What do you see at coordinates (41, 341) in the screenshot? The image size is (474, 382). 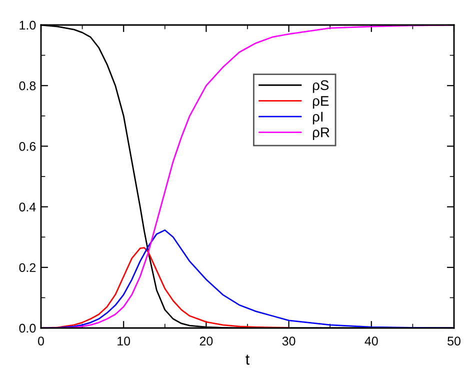 I see `x-tick-label: 0` at bounding box center [41, 341].